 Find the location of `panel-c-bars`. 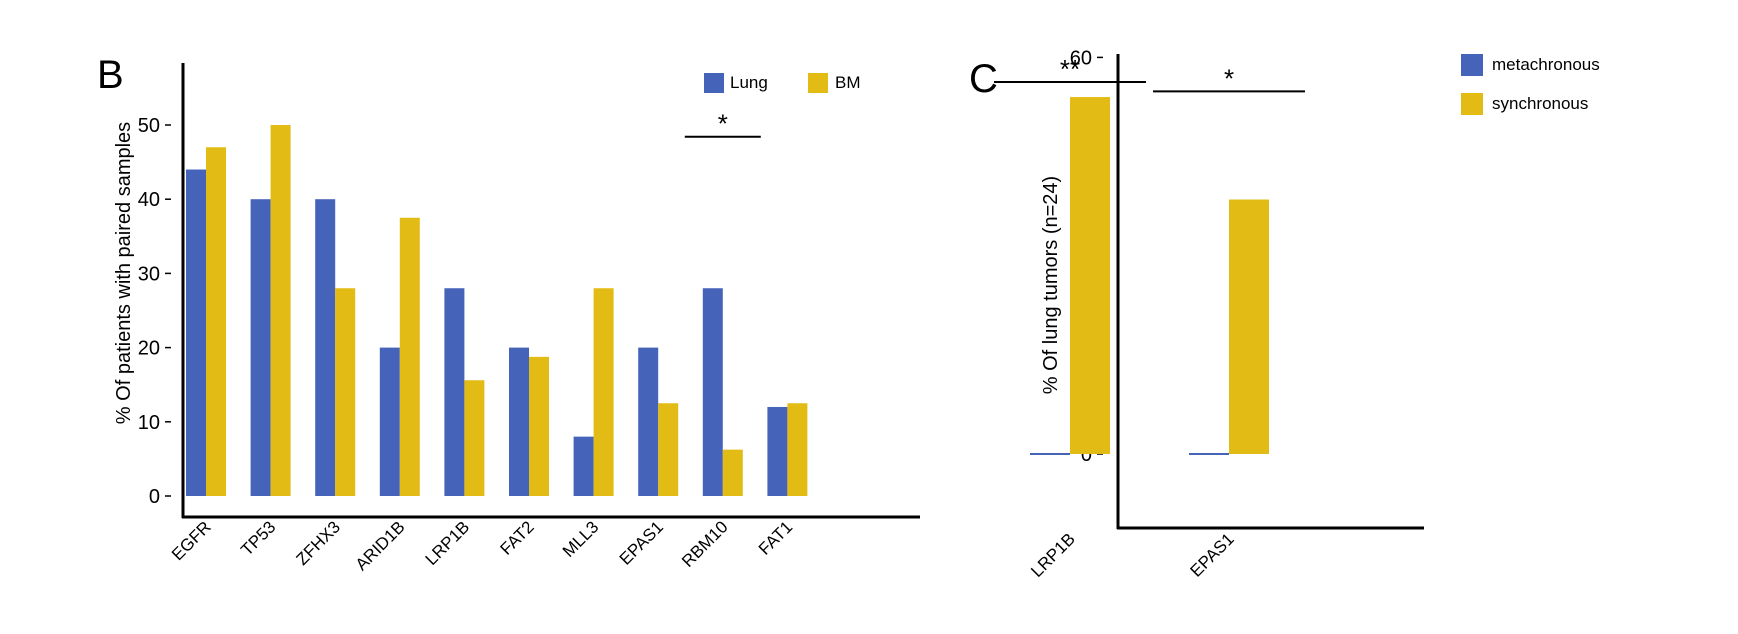

panel-c-bars is located at coordinates (1149, 276).